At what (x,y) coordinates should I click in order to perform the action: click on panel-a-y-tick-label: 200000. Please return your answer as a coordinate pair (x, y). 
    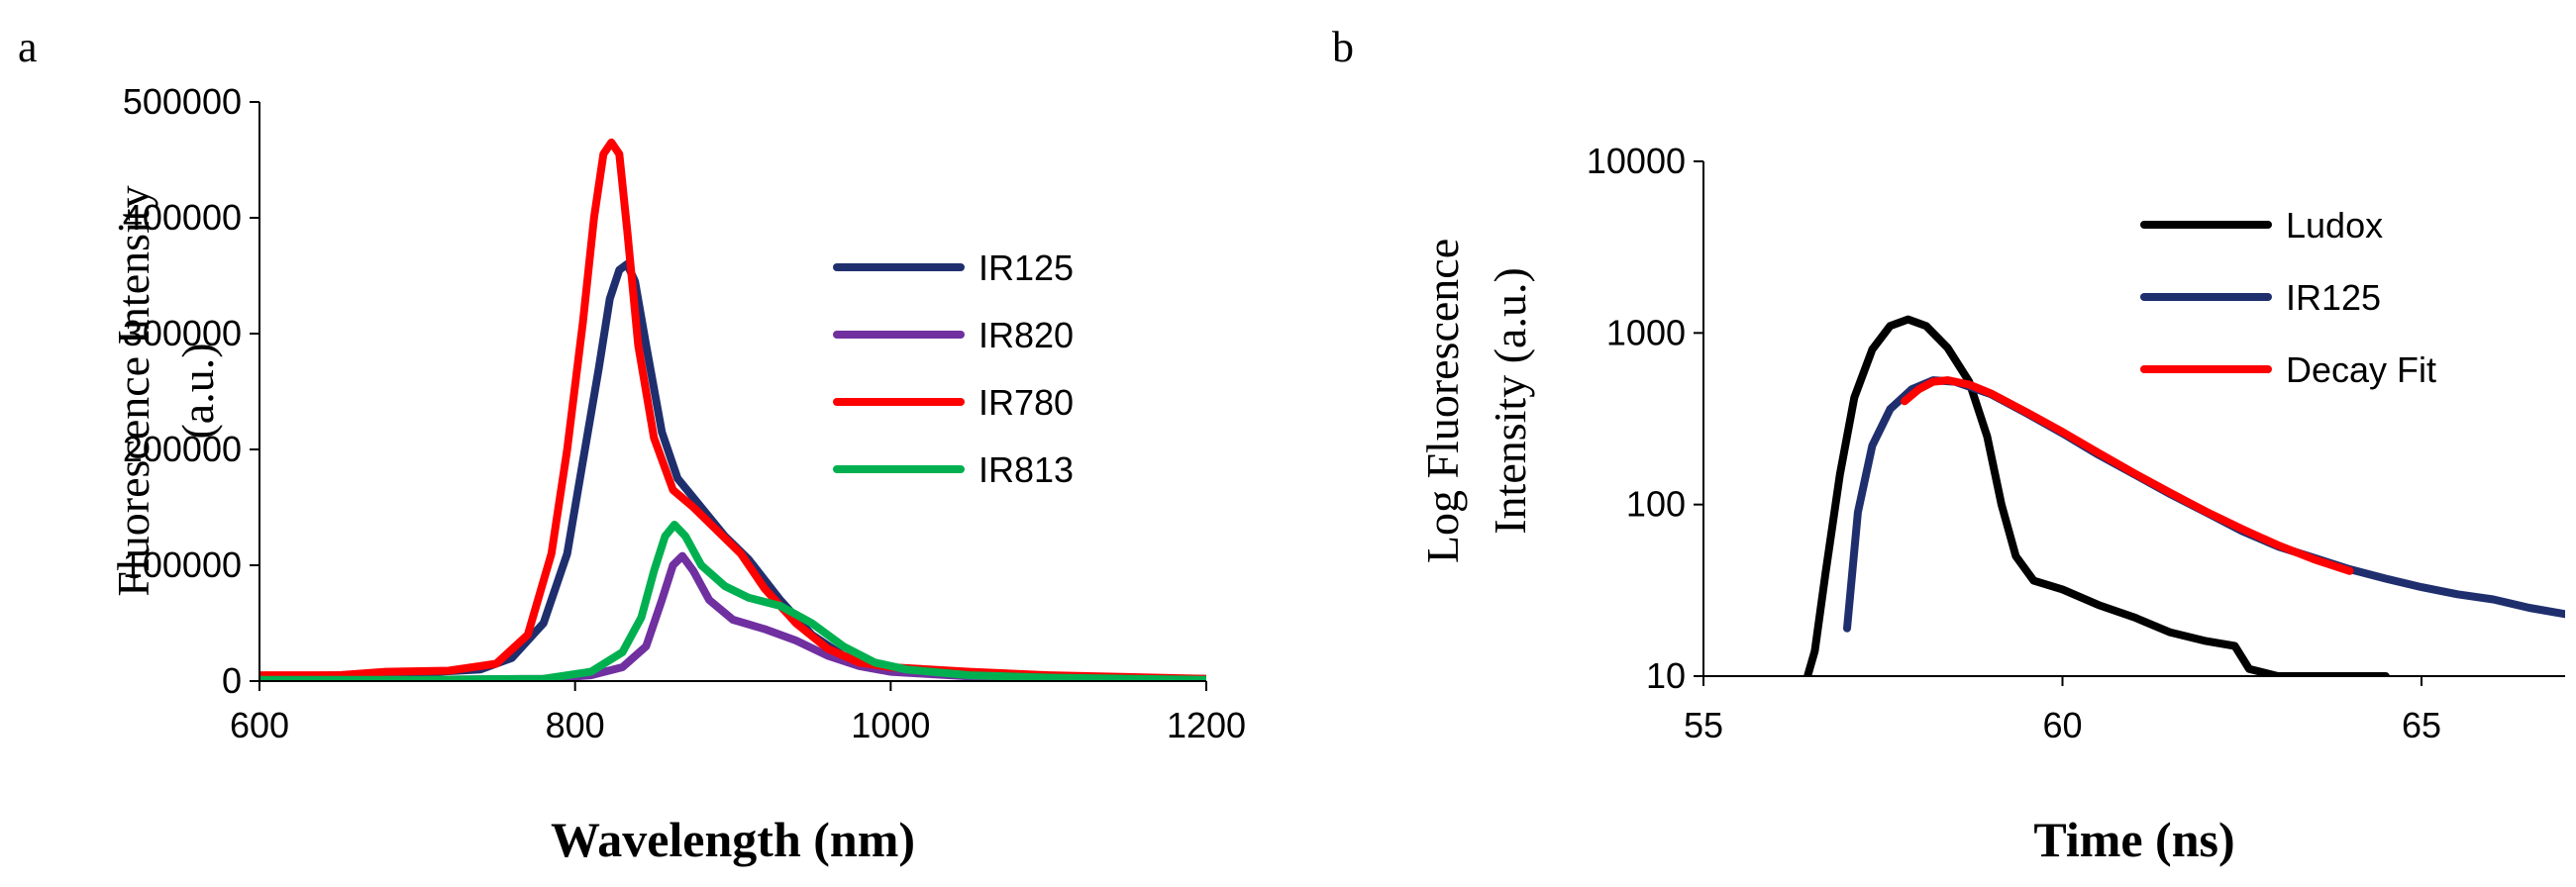
    Looking at the image, I should click on (182, 449).